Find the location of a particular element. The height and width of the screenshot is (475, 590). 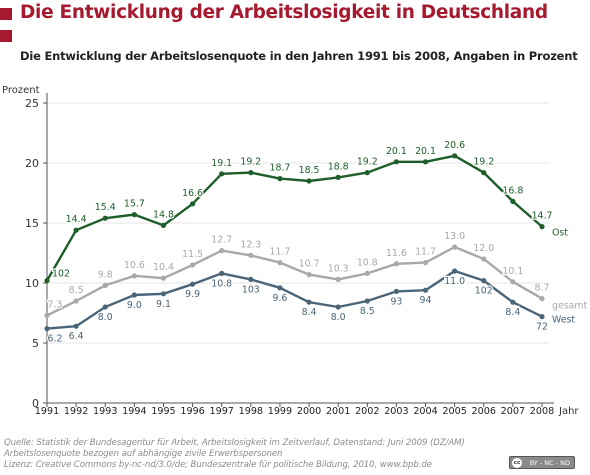

y-tick-label: 5 is located at coordinates (35, 343).